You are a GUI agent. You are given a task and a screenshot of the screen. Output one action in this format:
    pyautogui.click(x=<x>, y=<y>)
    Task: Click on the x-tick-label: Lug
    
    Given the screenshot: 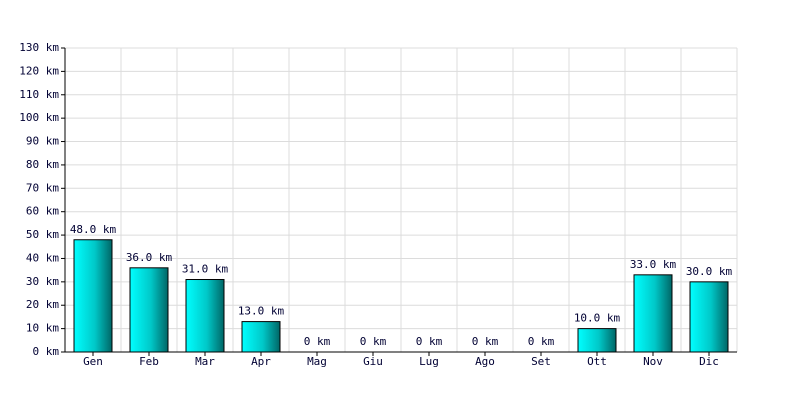 What is the action you would take?
    pyautogui.click(x=429, y=361)
    